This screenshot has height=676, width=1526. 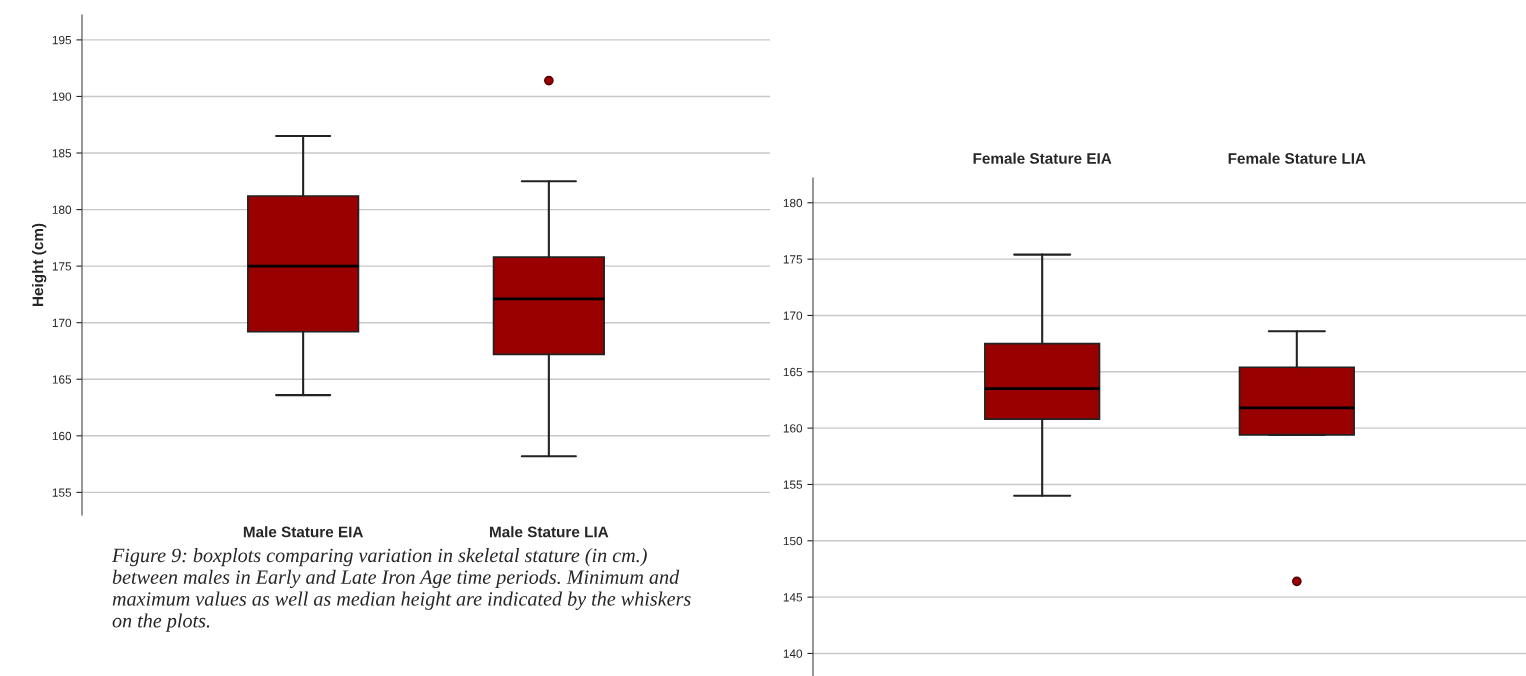 What do you see at coordinates (303, 532) in the screenshot?
I see `x-tick-label: Male Stature EIA` at bounding box center [303, 532].